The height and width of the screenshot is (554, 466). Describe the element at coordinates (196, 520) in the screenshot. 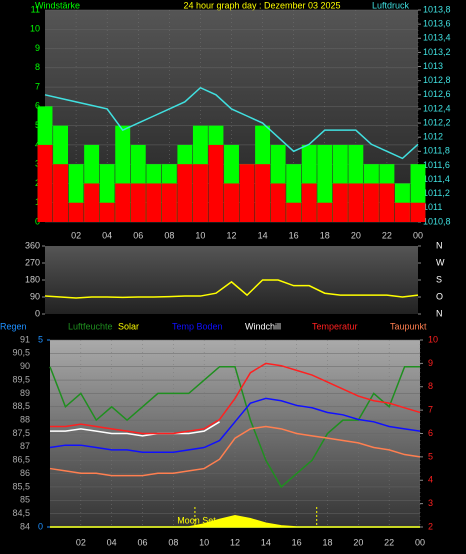

I see `annotation: Moon Set` at that location.